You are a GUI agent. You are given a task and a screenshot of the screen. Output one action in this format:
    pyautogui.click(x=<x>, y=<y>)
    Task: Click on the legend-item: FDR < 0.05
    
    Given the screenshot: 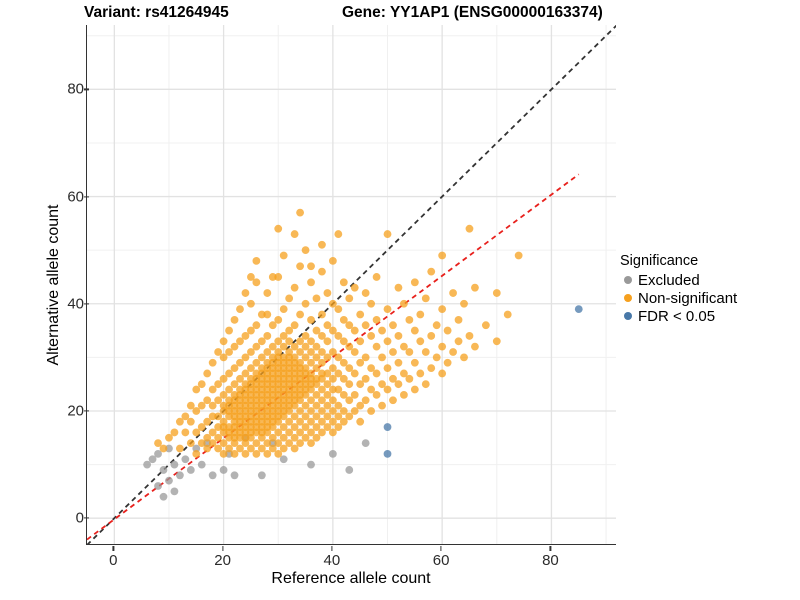 What is the action you would take?
    pyautogui.click(x=708, y=316)
    